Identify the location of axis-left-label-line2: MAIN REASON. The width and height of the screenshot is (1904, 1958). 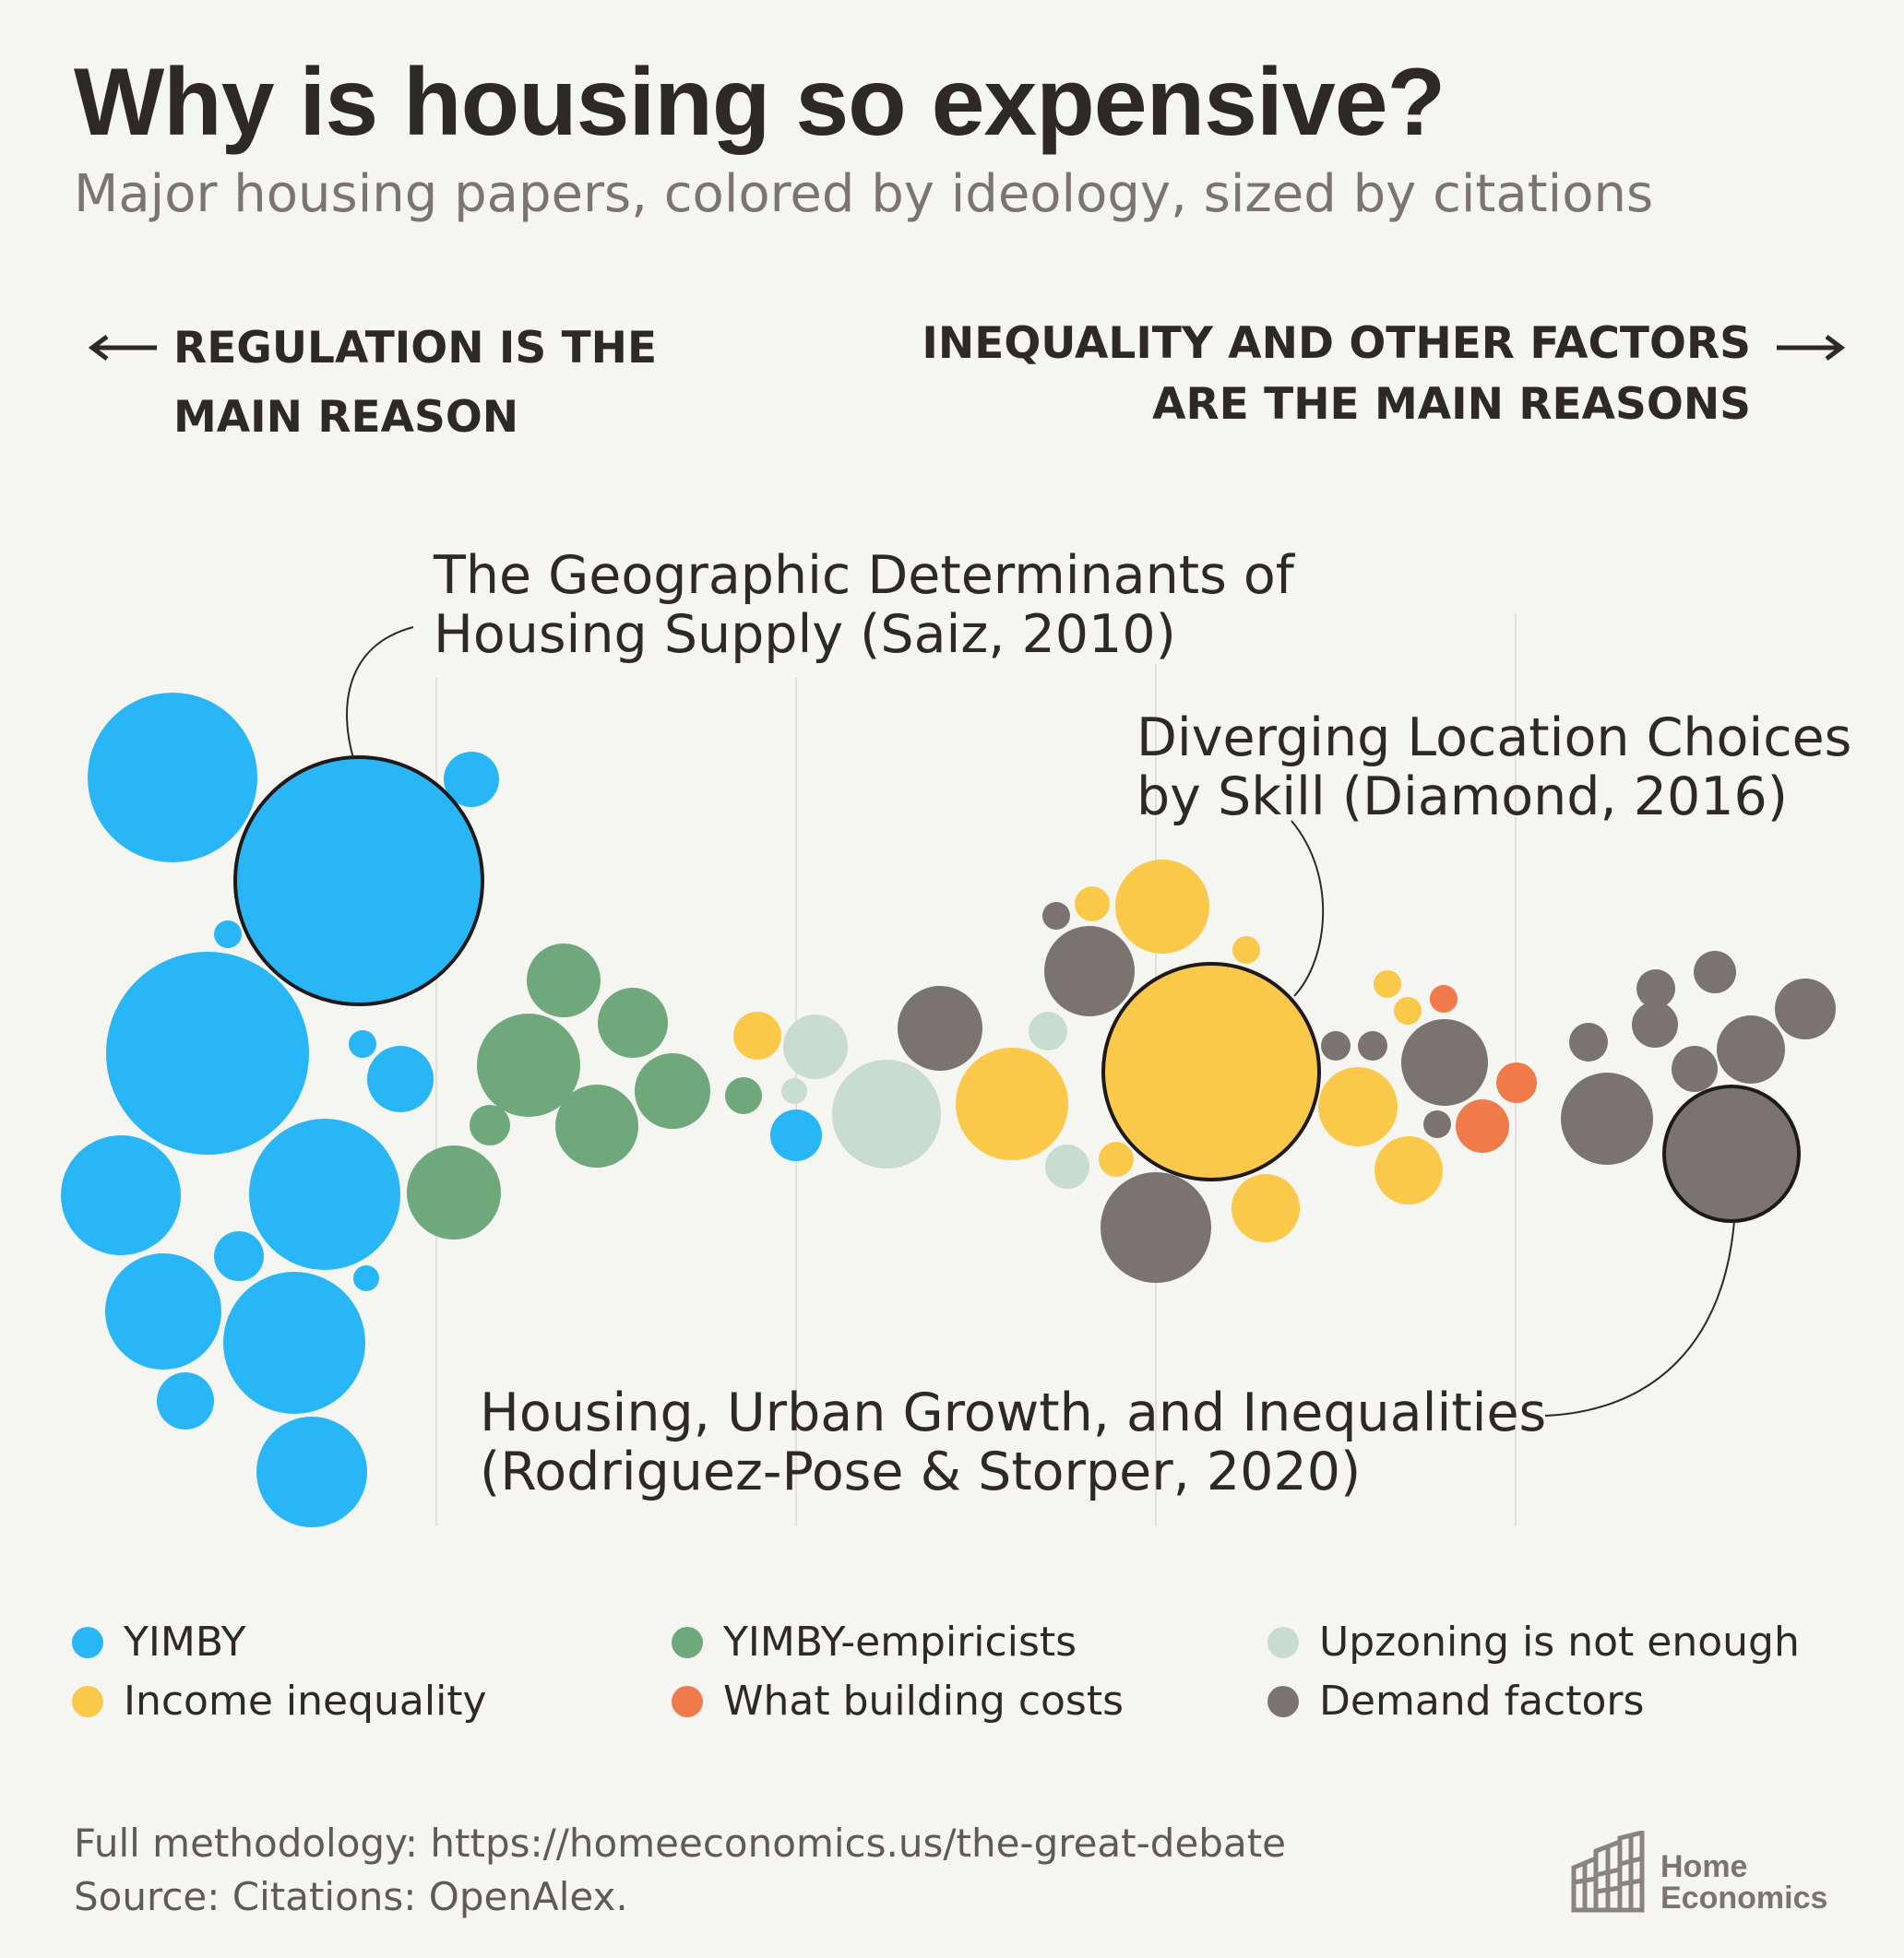
(346, 418).